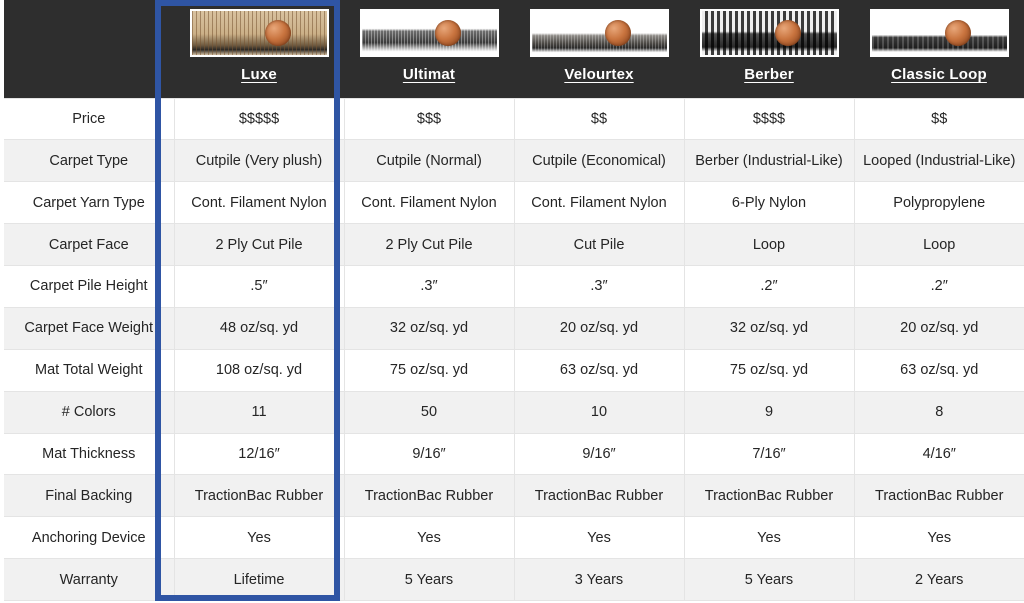 The height and width of the screenshot is (603, 1024). Describe the element at coordinates (429, 161) in the screenshot. I see `cell-ultimat: Cutpile (Normal)` at that location.